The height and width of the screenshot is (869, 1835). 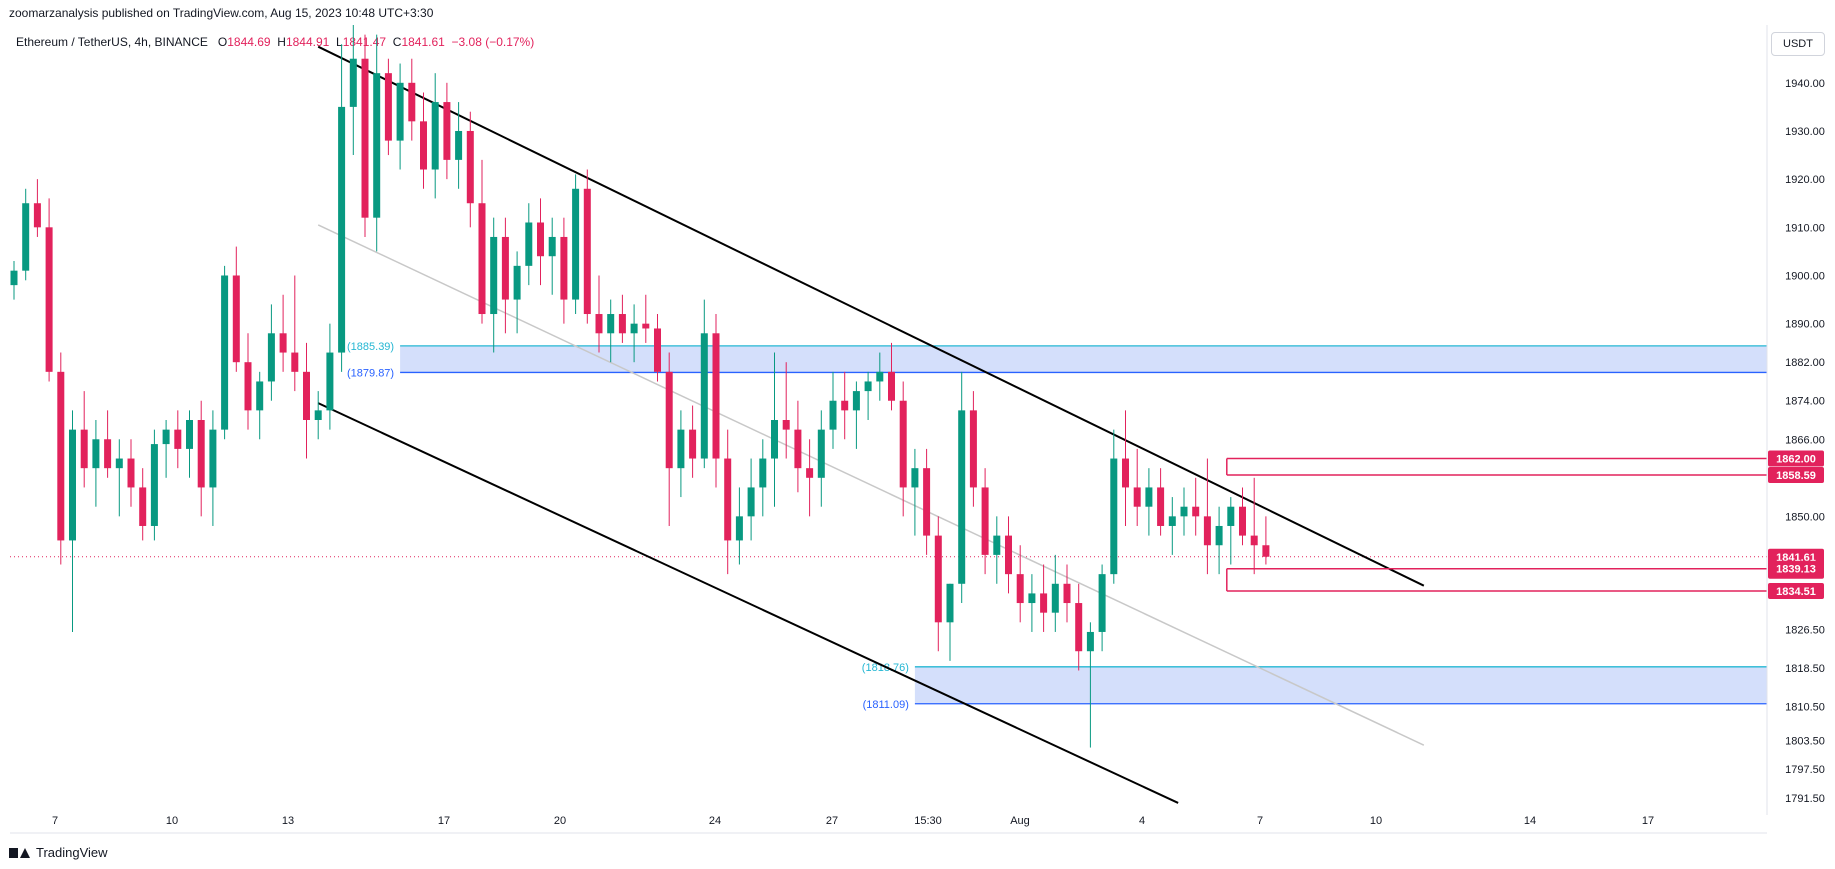 I want to click on x-tick-label: 17, so click(x=444, y=821).